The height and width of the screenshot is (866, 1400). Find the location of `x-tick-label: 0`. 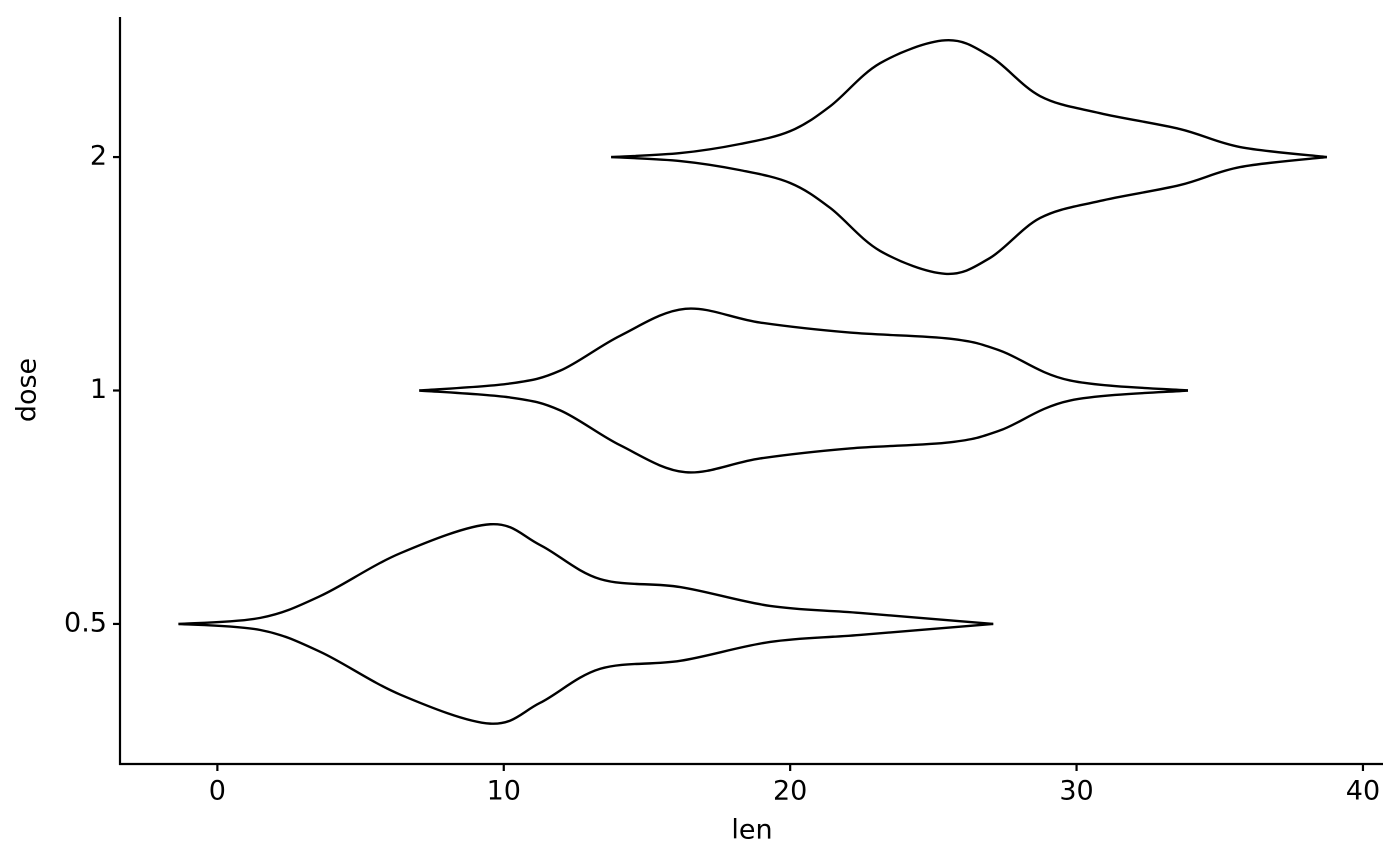

x-tick-label: 0 is located at coordinates (217, 791).